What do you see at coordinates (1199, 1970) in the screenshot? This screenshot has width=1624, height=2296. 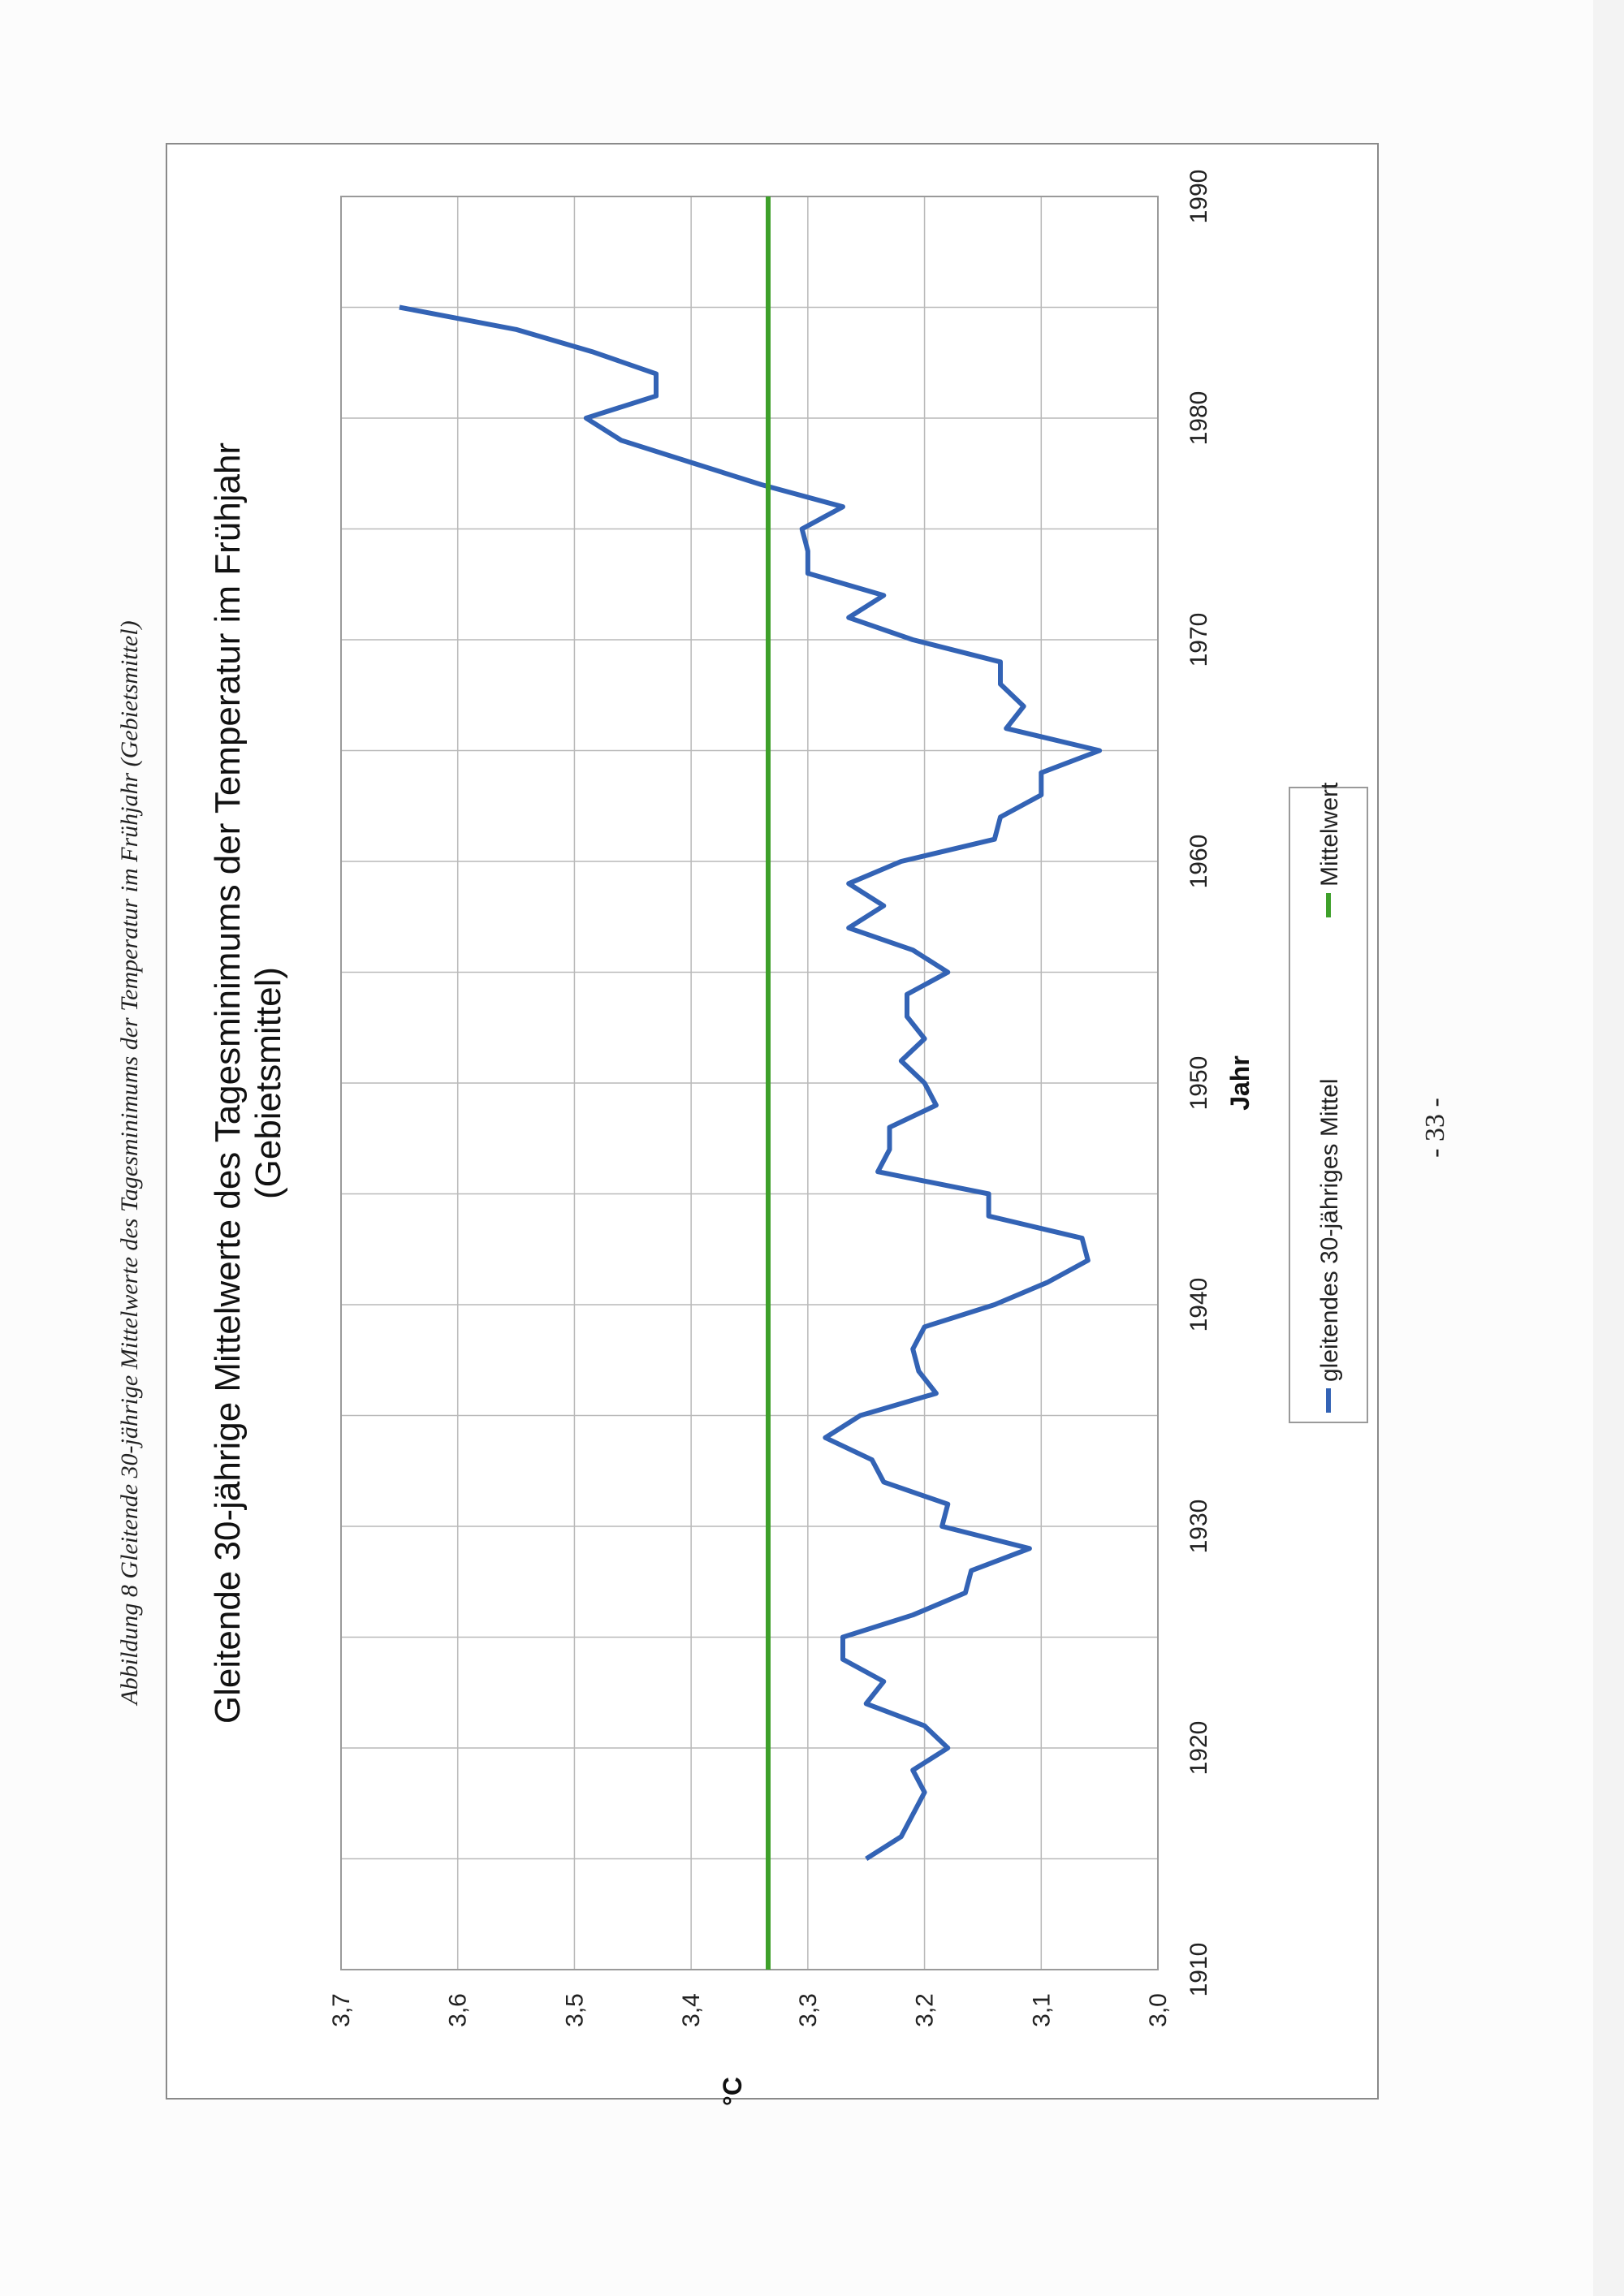 I see `x-tick-label: 1910` at bounding box center [1199, 1970].